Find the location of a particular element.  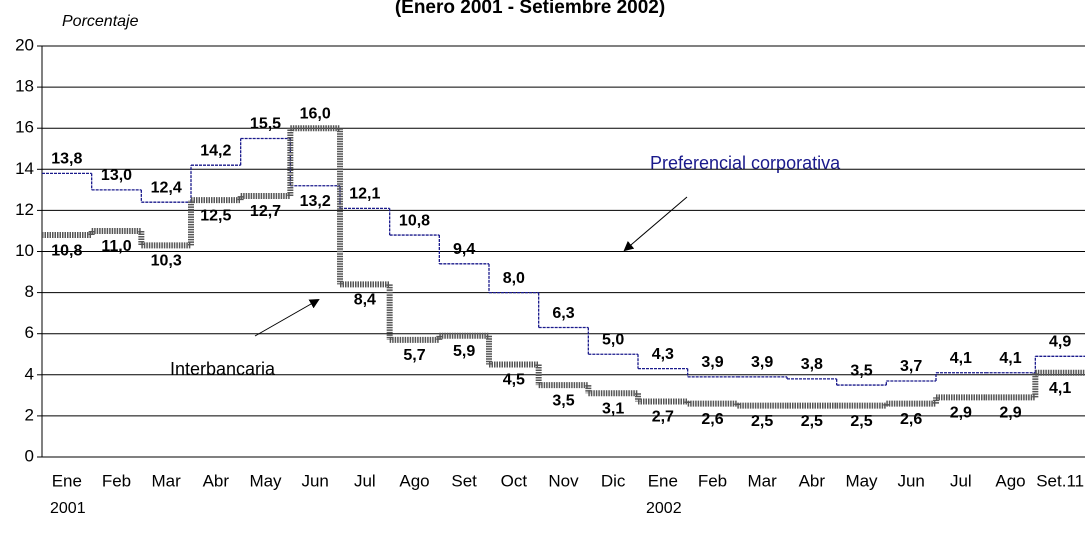

y-tick-label: 10 is located at coordinates (24, 250).